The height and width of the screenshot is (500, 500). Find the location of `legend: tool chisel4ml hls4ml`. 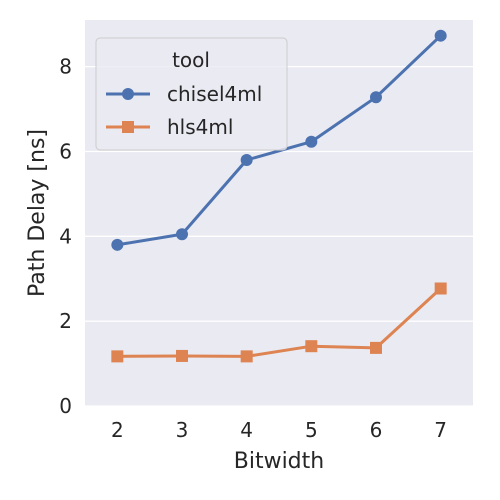

legend: tool chisel4ml hls4ml is located at coordinates (191, 94).